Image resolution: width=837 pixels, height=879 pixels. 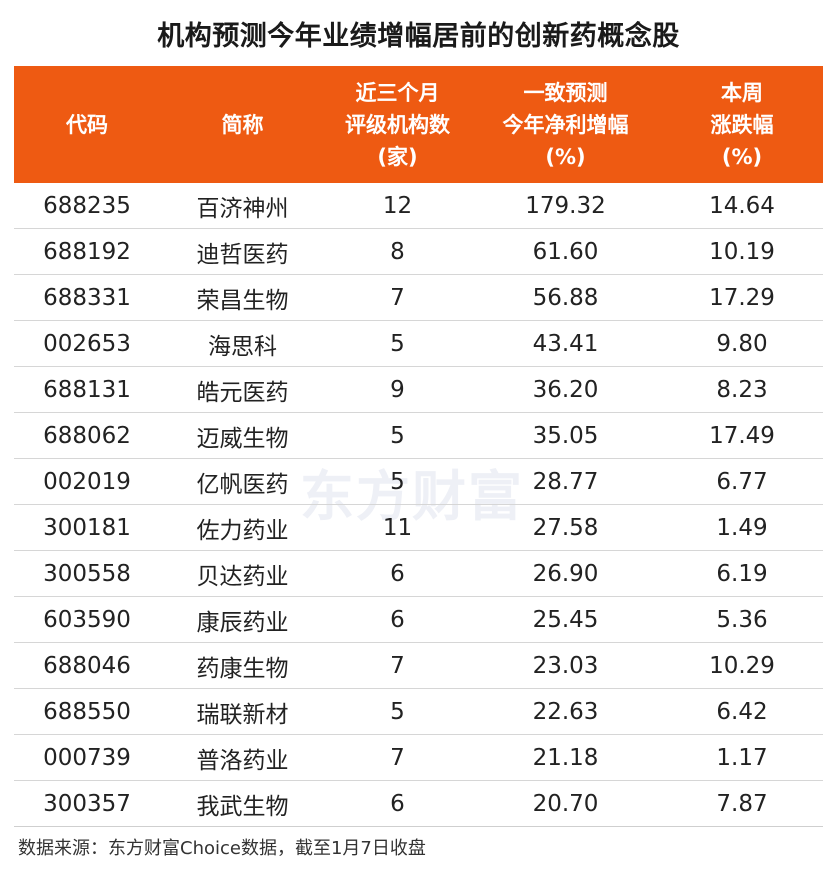 What do you see at coordinates (242, 251) in the screenshot?
I see `cell-name: 迪哲医药` at bounding box center [242, 251].